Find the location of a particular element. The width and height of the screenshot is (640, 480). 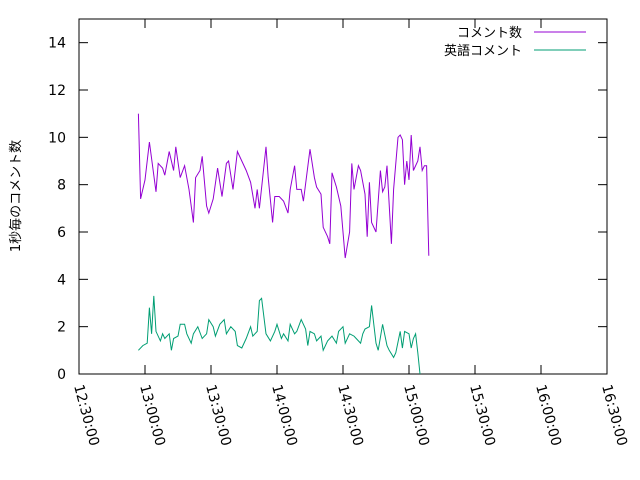

y-tick-label: 14 is located at coordinates (57, 44).